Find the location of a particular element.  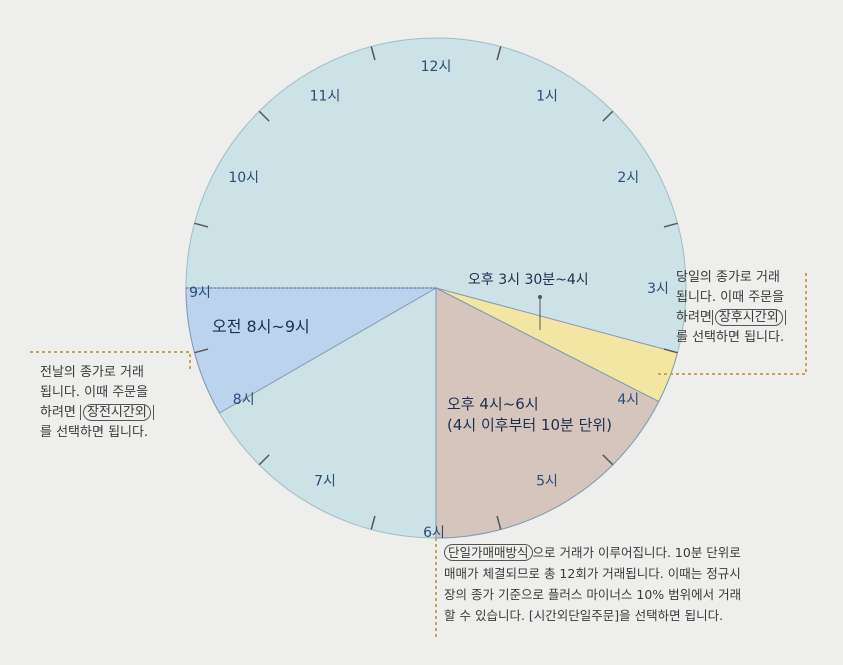

left-note-term: 장전시간외 is located at coordinates (117, 412).